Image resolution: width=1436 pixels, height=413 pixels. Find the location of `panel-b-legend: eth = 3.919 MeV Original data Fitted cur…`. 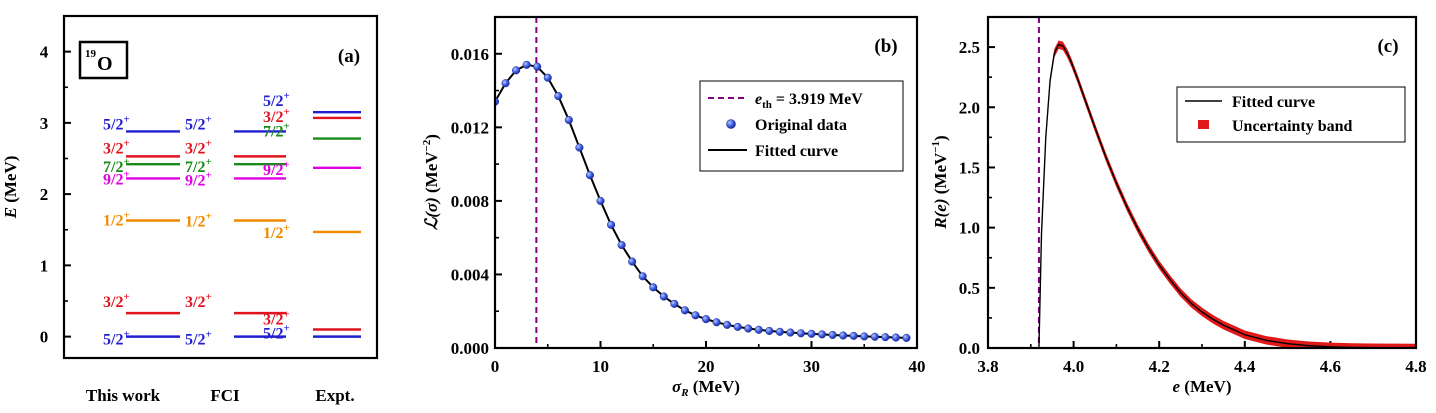

panel-b-legend: eth = 3.919 MeV Original data Fitted cur… is located at coordinates (801, 126).